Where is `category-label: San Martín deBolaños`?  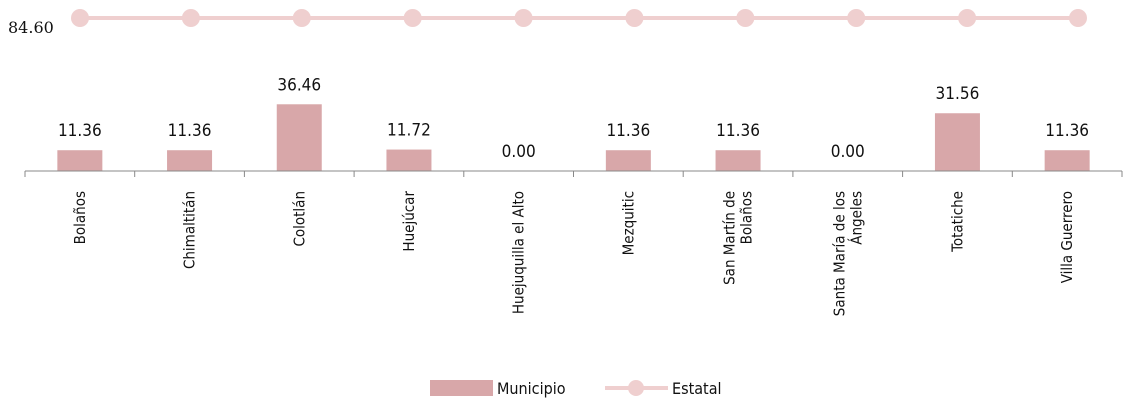
category-label: San Martín deBolaños is located at coordinates (738, 238).